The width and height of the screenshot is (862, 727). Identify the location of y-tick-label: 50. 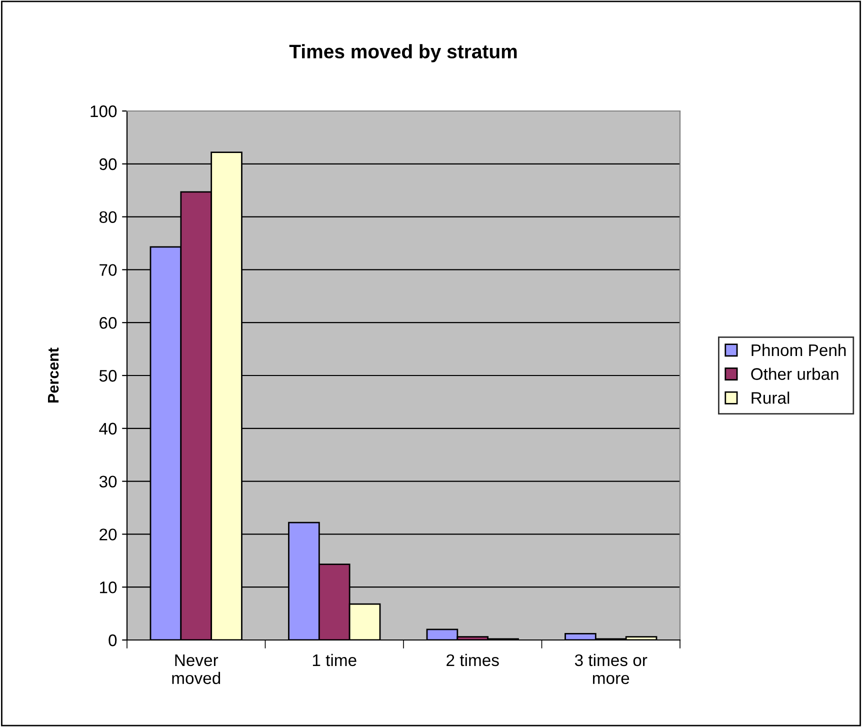
(108, 376).